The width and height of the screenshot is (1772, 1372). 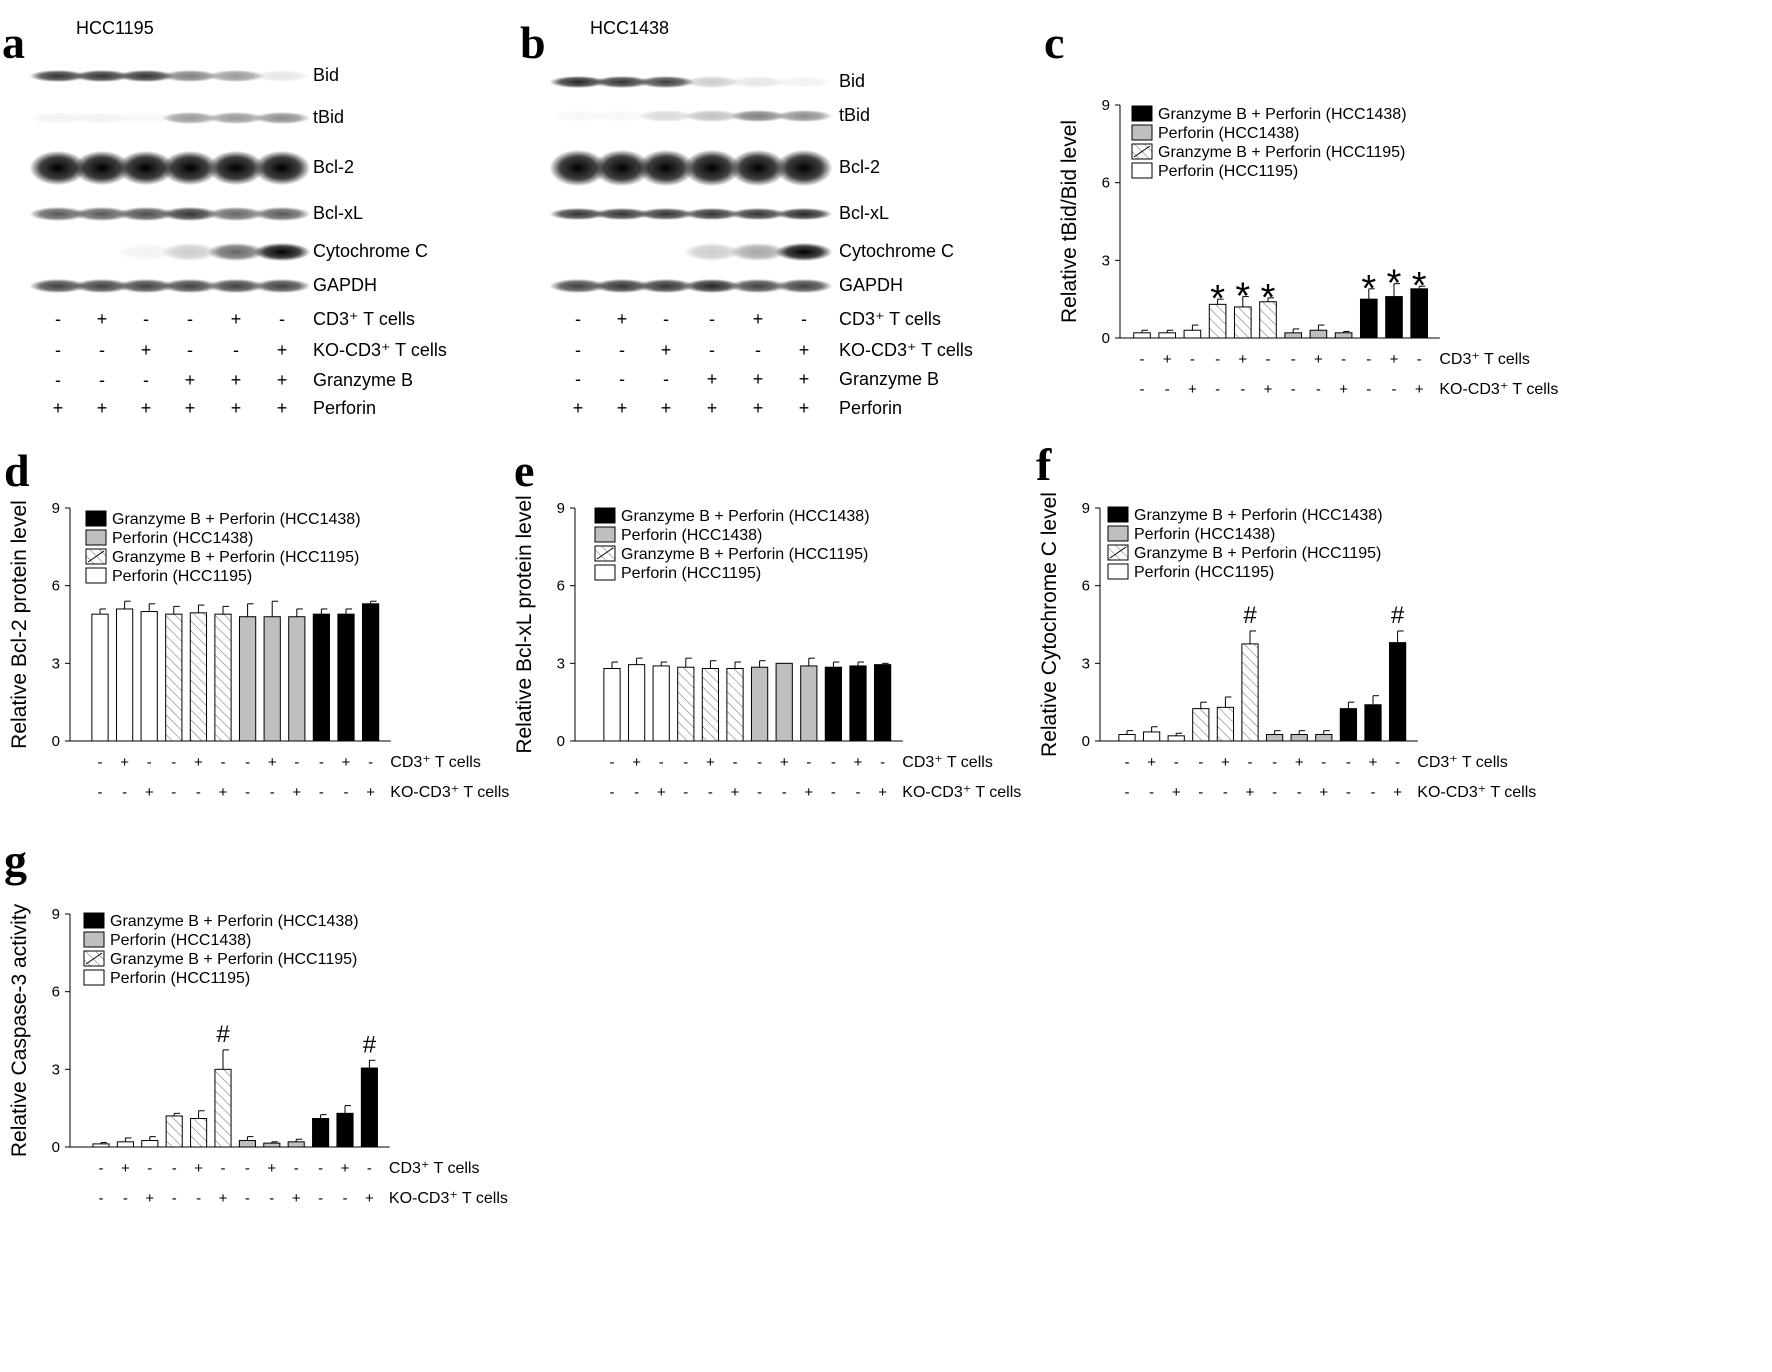 What do you see at coordinates (1106, 183) in the screenshot?
I see `y-tick-label: 6` at bounding box center [1106, 183].